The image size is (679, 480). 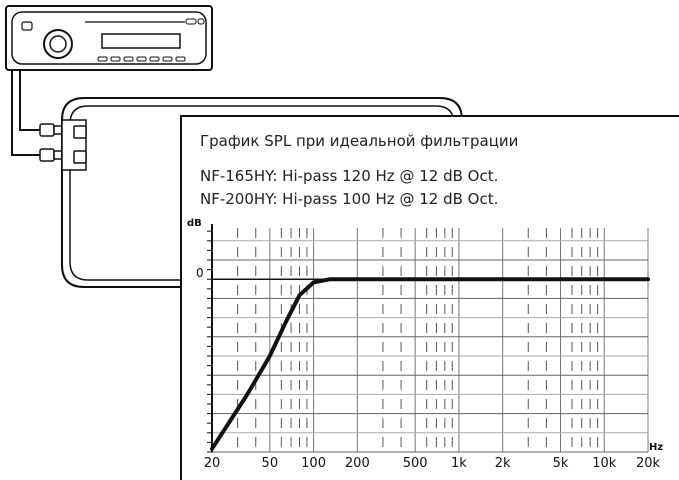 I want to click on y-tick-label-0: 0, so click(x=200, y=273).